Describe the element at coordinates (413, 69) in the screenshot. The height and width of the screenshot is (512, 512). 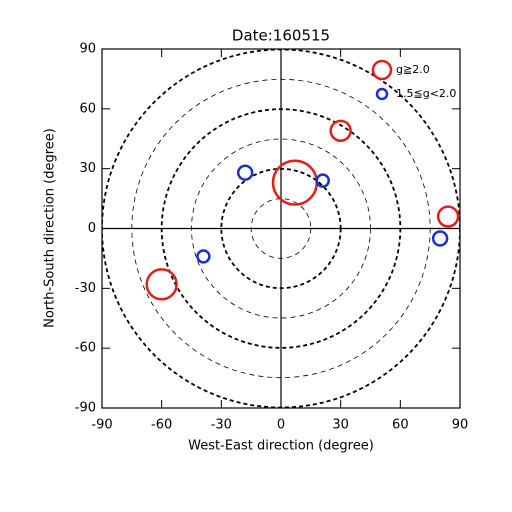
I see `legend-label: g≧2.0` at that location.